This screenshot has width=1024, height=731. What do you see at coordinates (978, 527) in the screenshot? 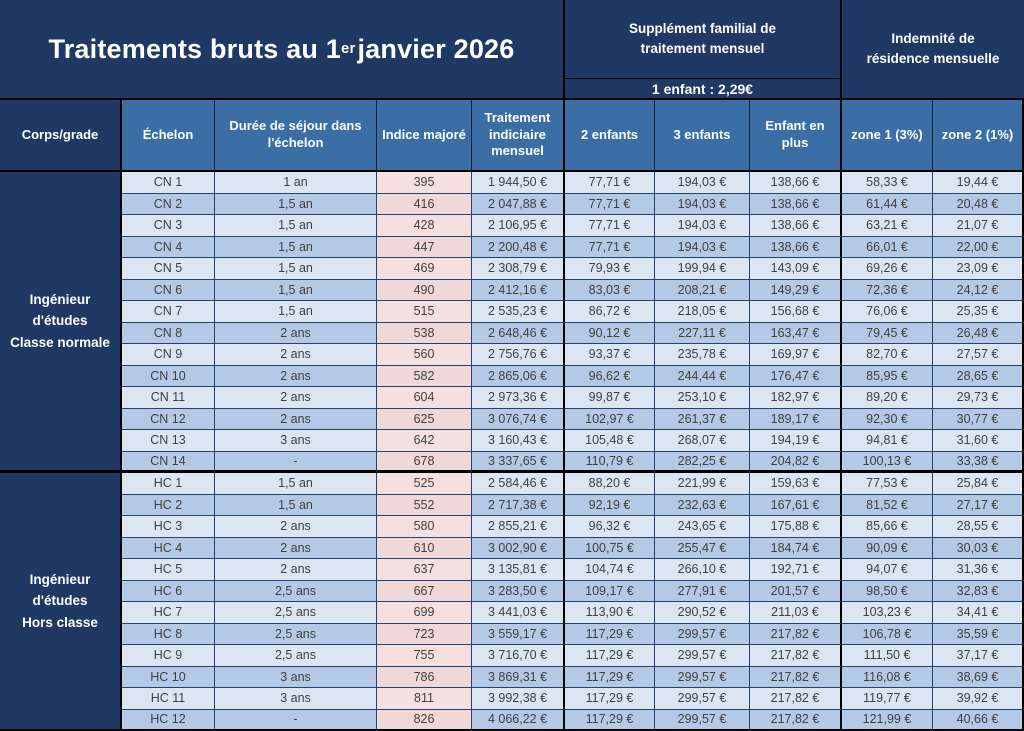
I see `table-cell: 28,55 €` at bounding box center [978, 527].